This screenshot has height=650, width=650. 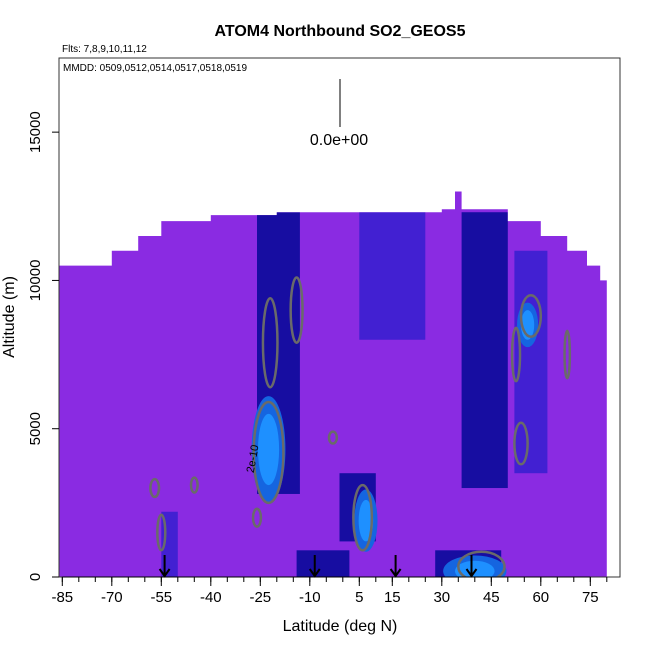 What do you see at coordinates (9, 317) in the screenshot?
I see `y-axis-label: Altitude (m)` at bounding box center [9, 317].